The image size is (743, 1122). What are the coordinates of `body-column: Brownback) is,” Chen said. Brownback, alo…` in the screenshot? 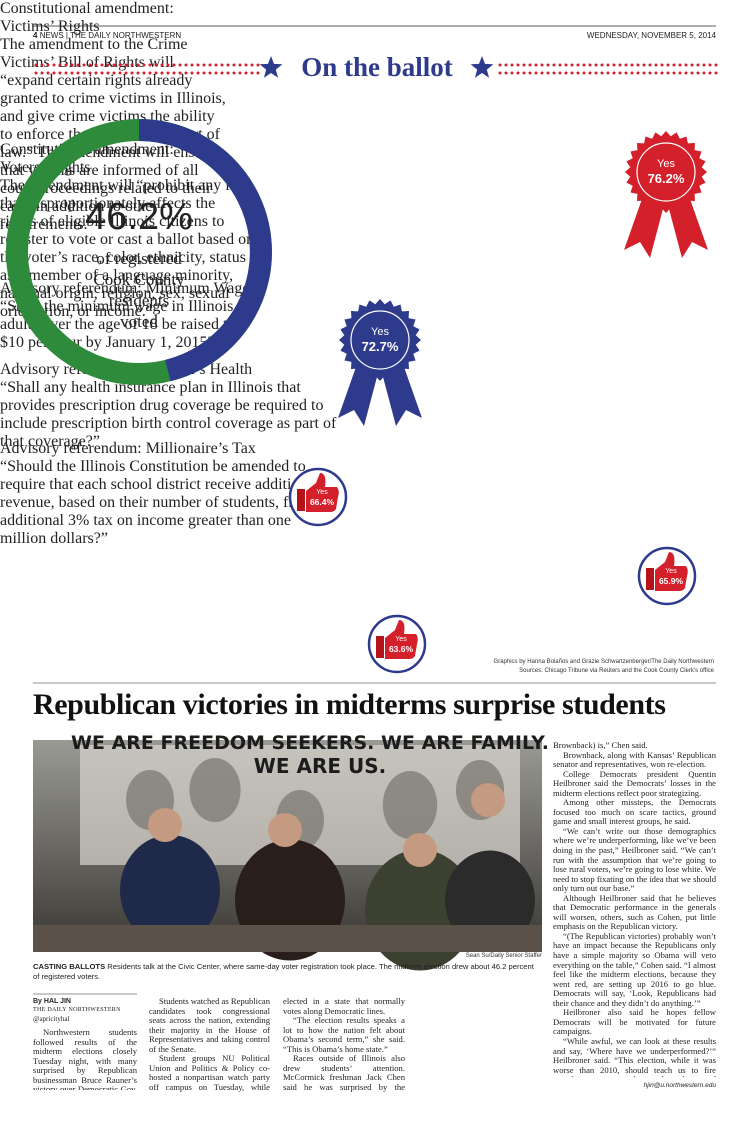 It's located at (634, 909).